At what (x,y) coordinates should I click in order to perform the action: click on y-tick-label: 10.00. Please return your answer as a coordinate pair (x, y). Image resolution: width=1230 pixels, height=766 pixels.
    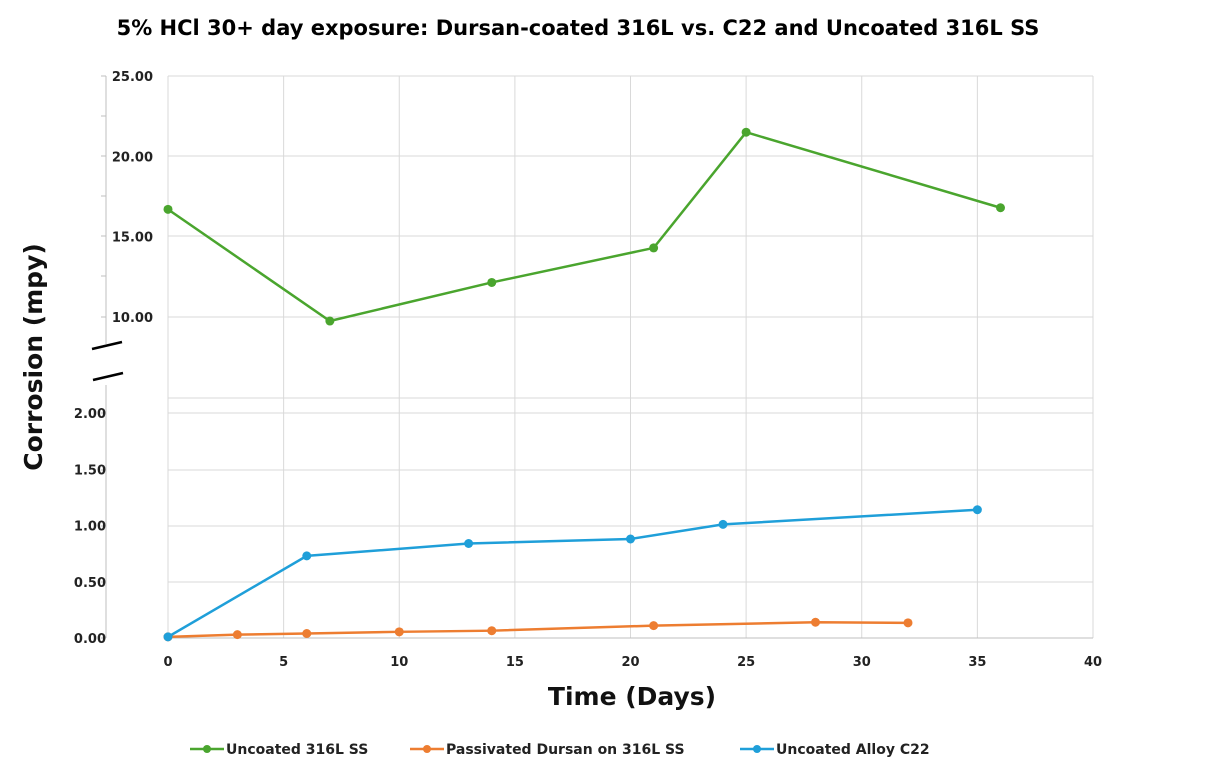
    Looking at the image, I should click on (132, 318).